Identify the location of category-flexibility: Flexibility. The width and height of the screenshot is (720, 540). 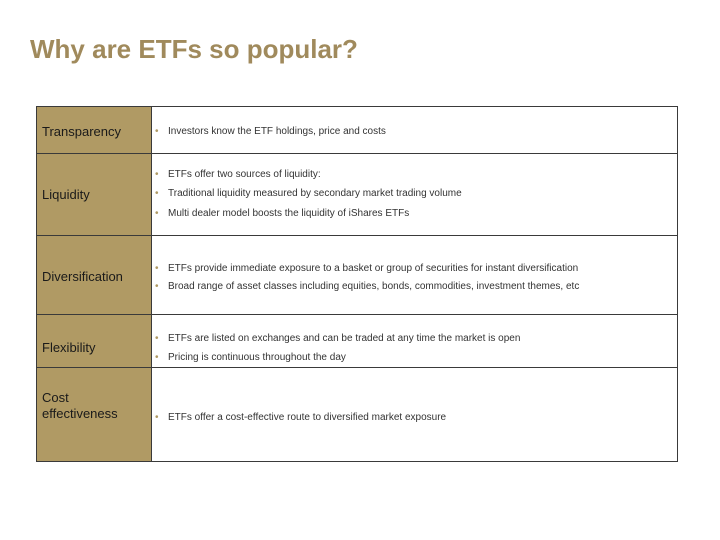
(69, 347).